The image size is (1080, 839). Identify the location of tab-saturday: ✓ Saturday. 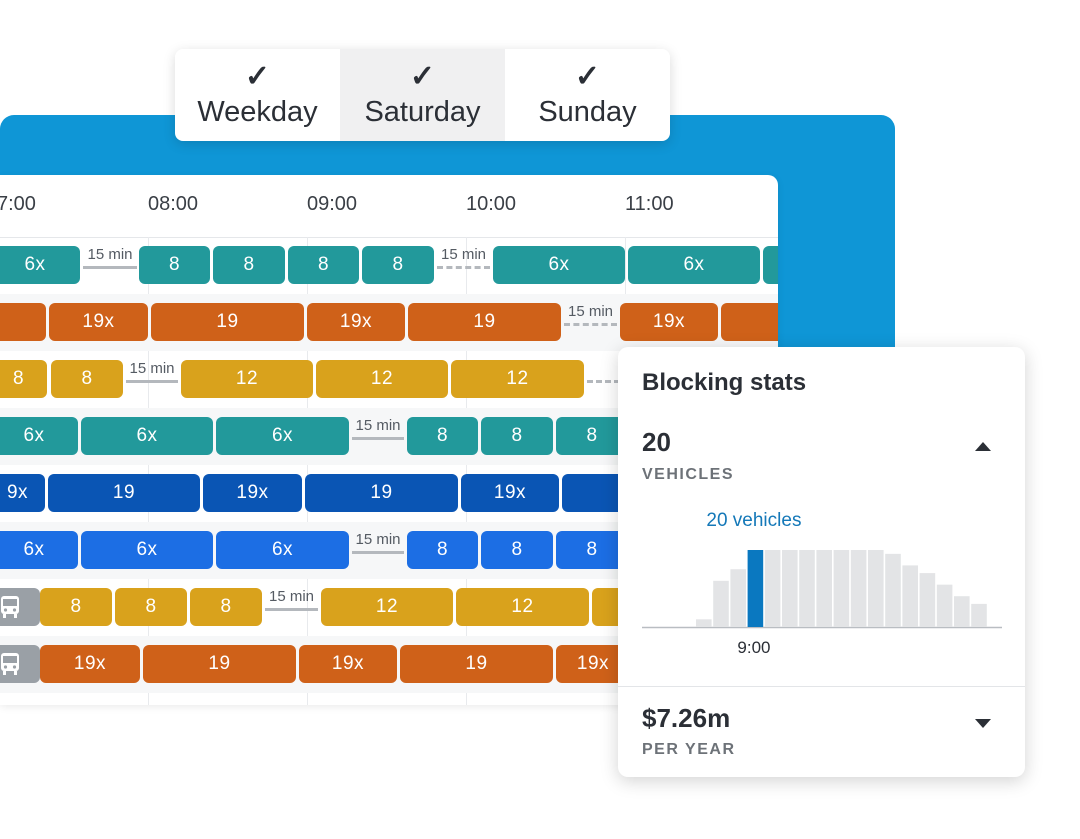
(422, 95).